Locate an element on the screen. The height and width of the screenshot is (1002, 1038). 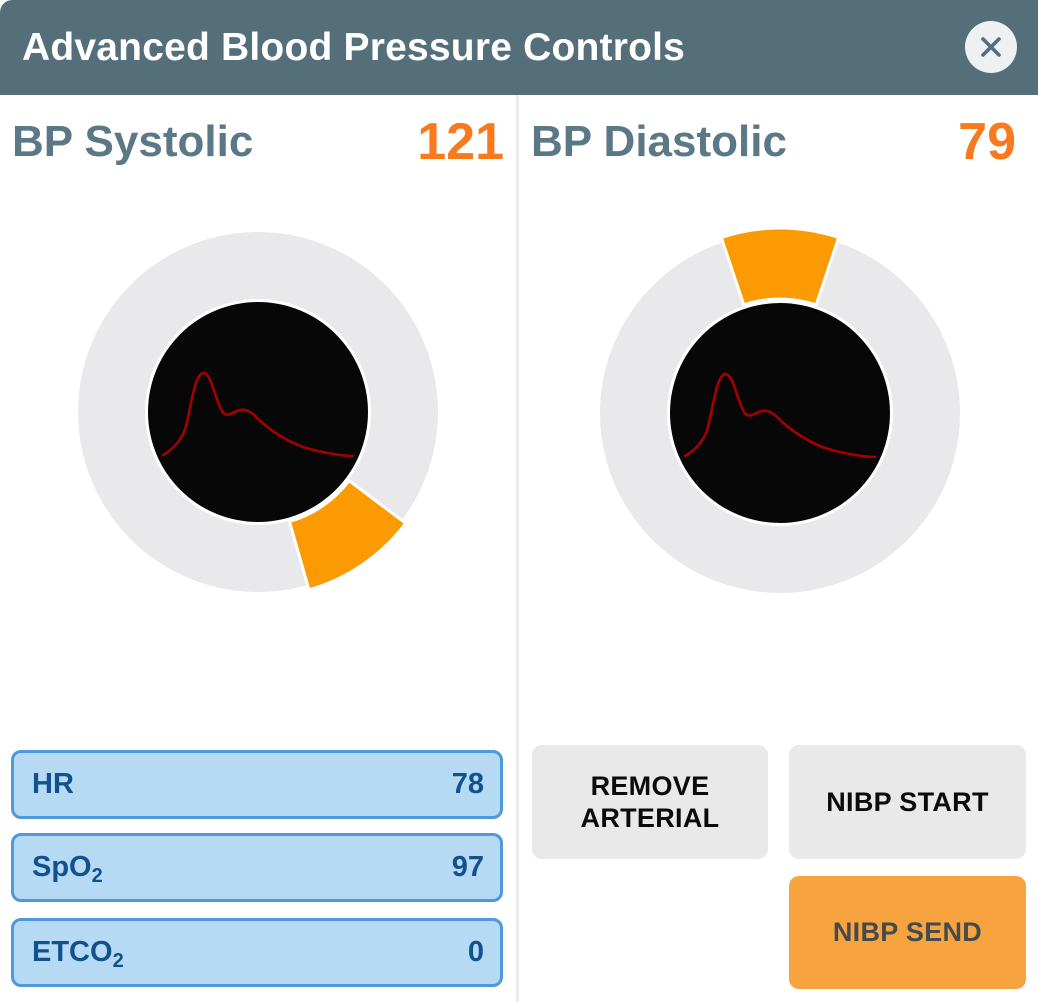
close-button is located at coordinates (991, 47).